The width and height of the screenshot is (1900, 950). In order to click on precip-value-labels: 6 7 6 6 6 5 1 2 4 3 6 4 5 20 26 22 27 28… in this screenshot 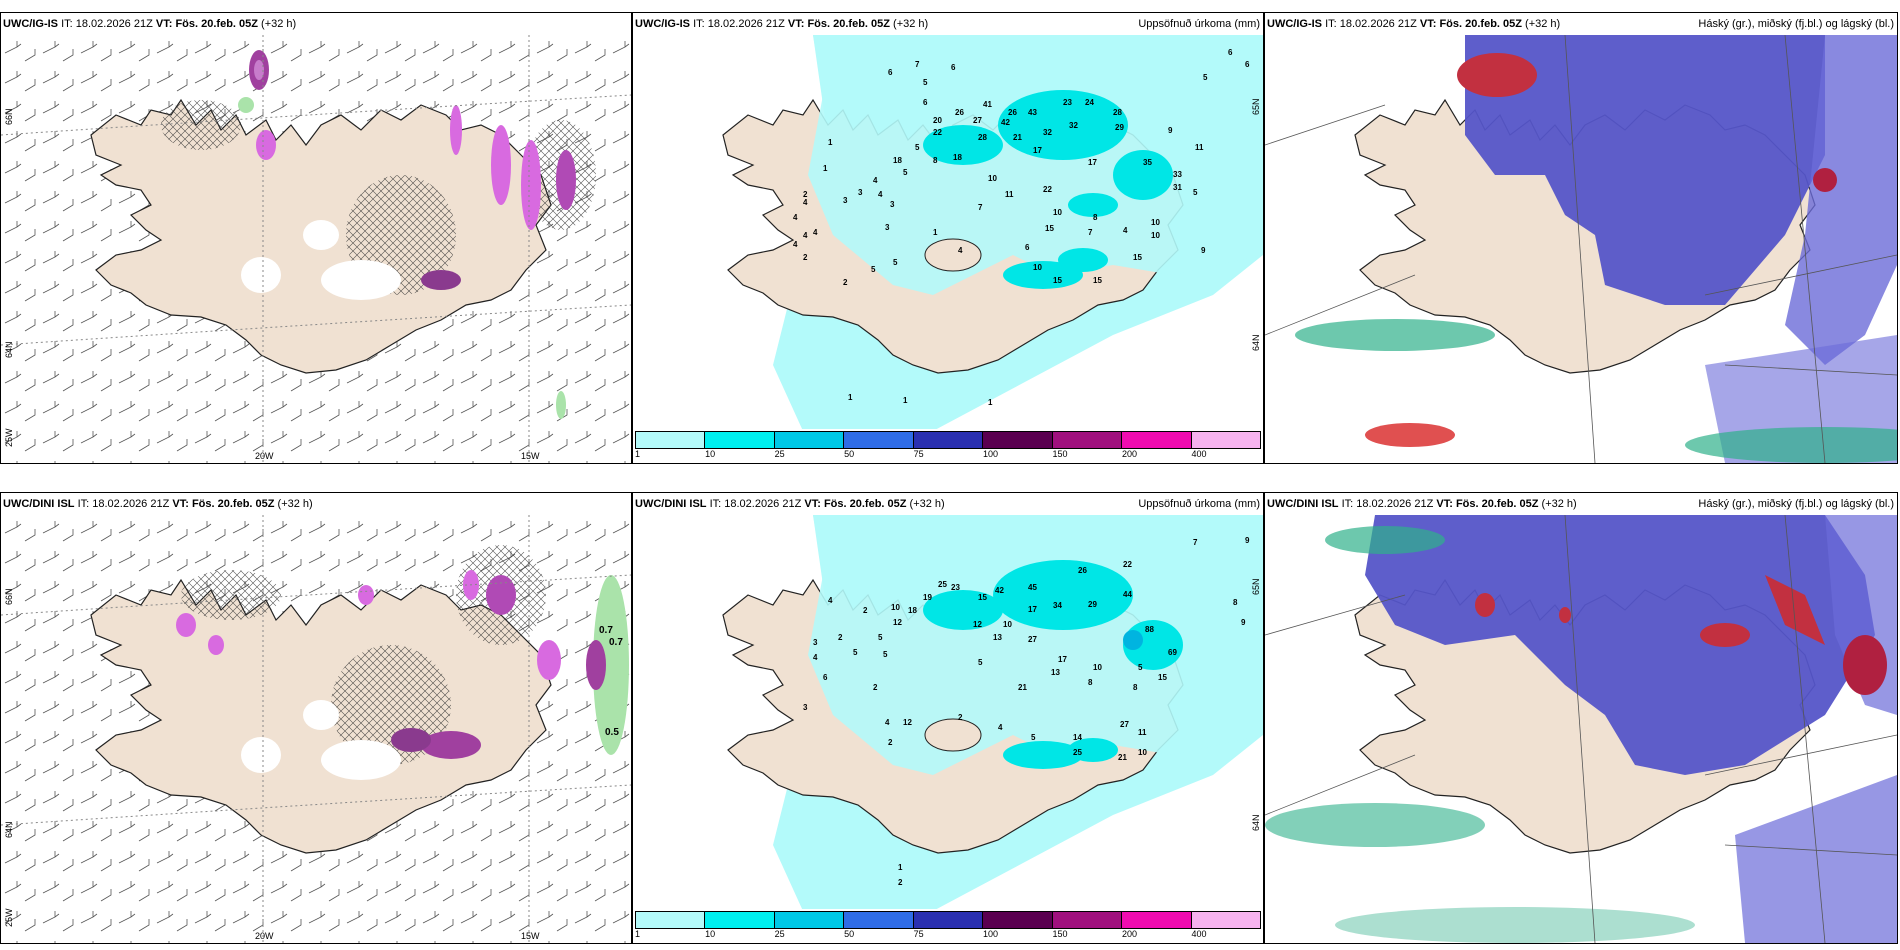, I will do `click(1021, 227)`.